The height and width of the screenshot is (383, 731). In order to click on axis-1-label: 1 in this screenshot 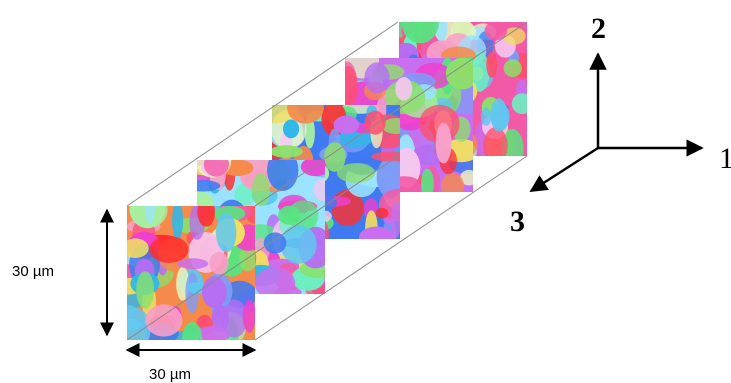, I will do `click(725, 158)`.